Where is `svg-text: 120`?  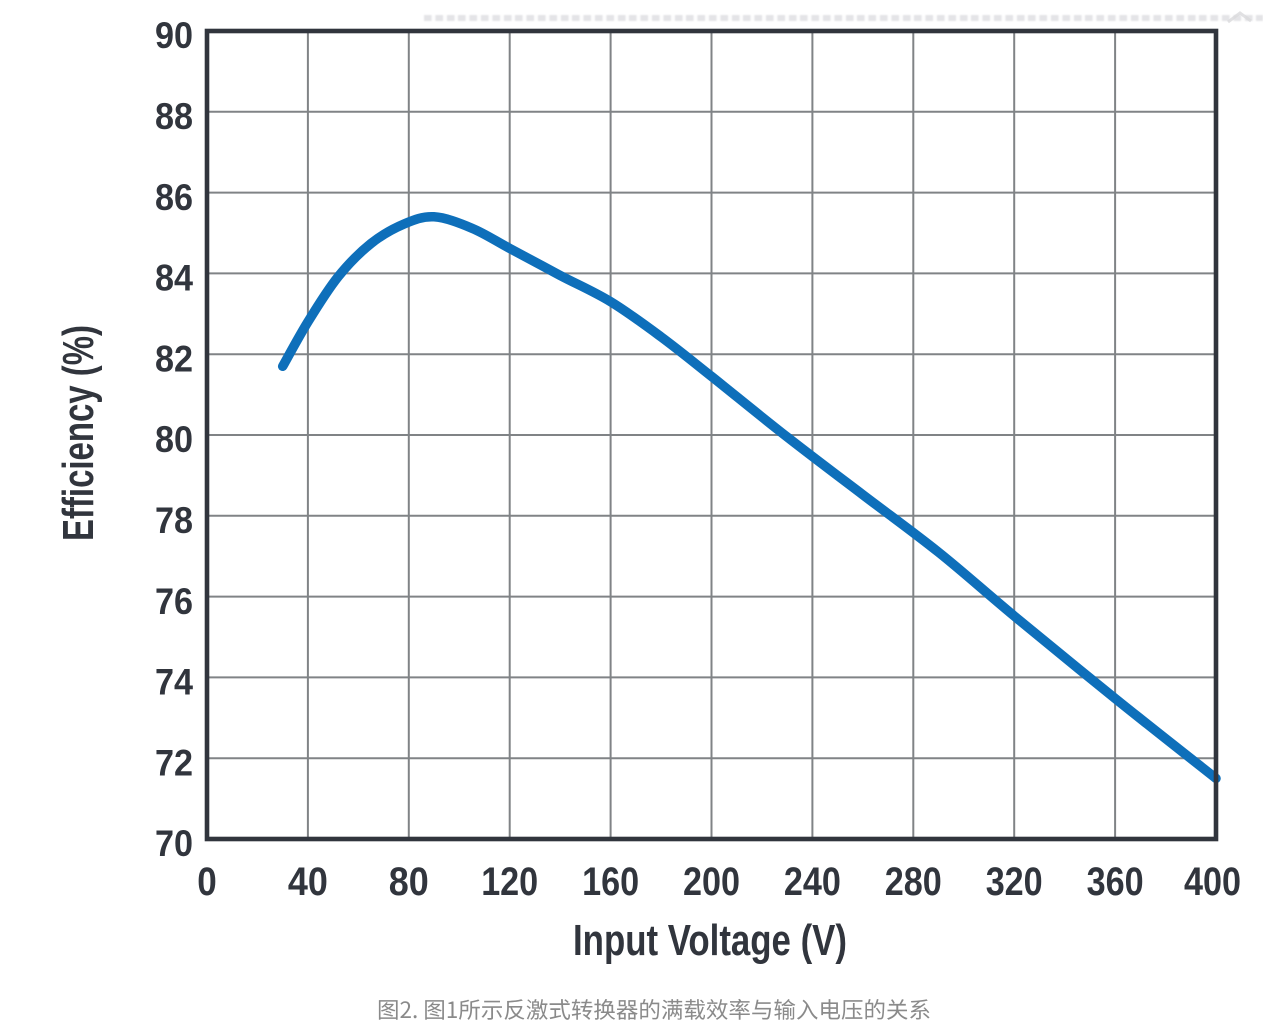 svg-text: 120 is located at coordinates (509, 882).